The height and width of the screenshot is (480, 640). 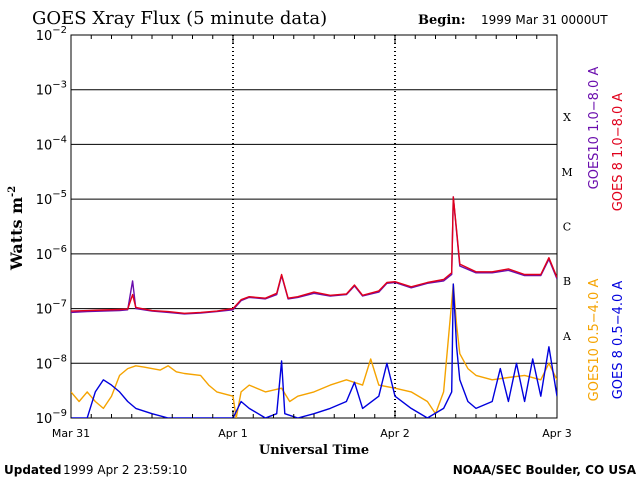 I want to click on y-tick-label: 10⁻², so click(x=51, y=34).